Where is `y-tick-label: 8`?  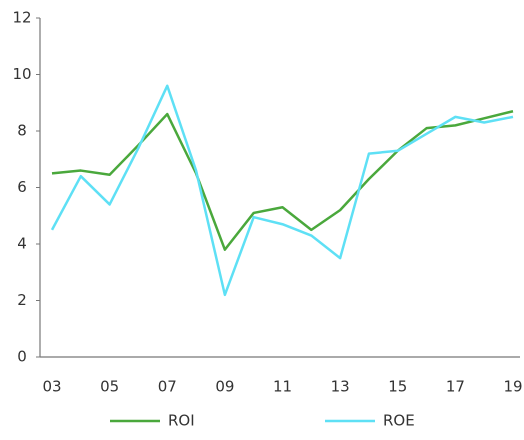
y-tick-label: 8 is located at coordinates (22, 131).